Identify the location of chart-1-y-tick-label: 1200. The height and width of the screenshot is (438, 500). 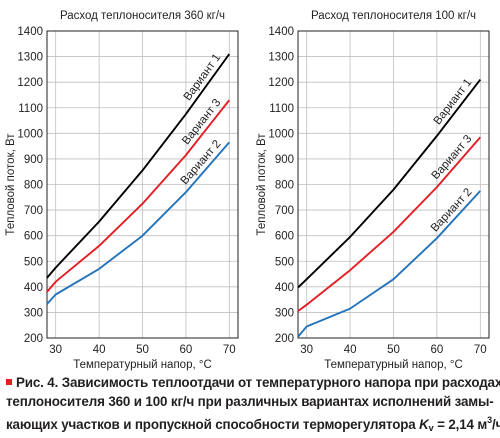
(30, 83).